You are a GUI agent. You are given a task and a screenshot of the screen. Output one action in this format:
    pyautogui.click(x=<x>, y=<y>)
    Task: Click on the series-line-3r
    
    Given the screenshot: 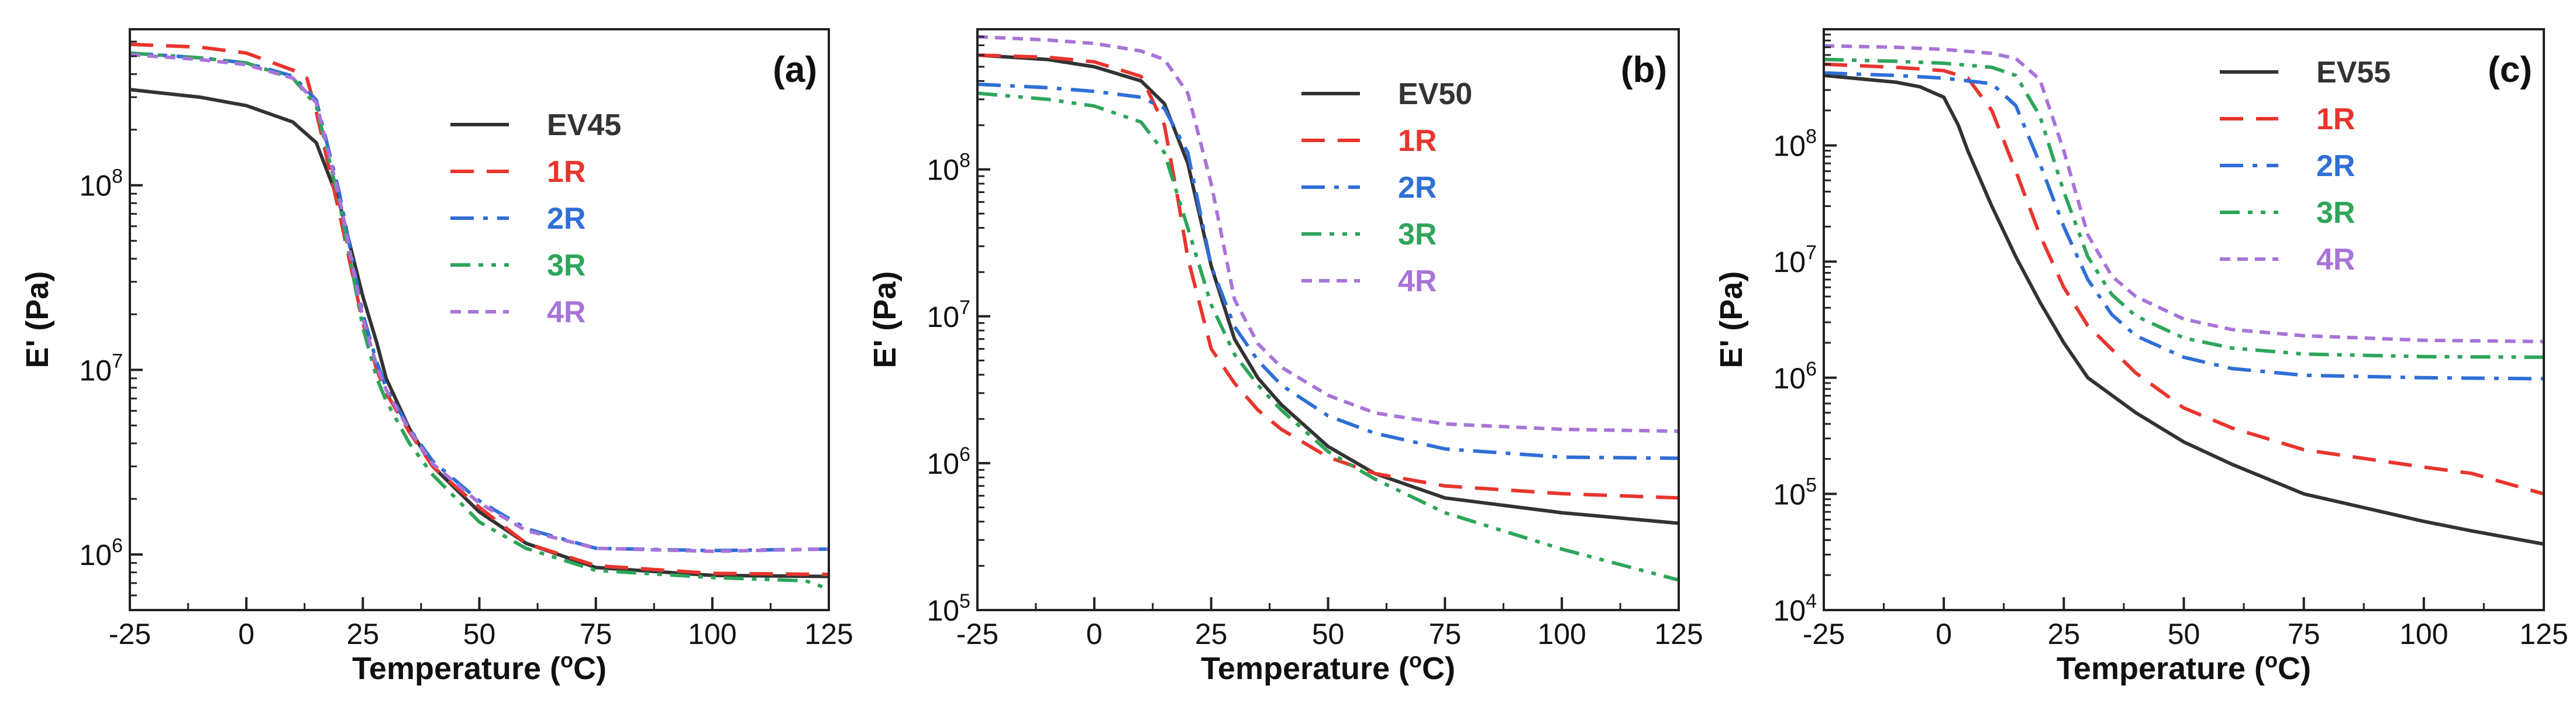 What is the action you would take?
    pyautogui.click(x=2184, y=208)
    